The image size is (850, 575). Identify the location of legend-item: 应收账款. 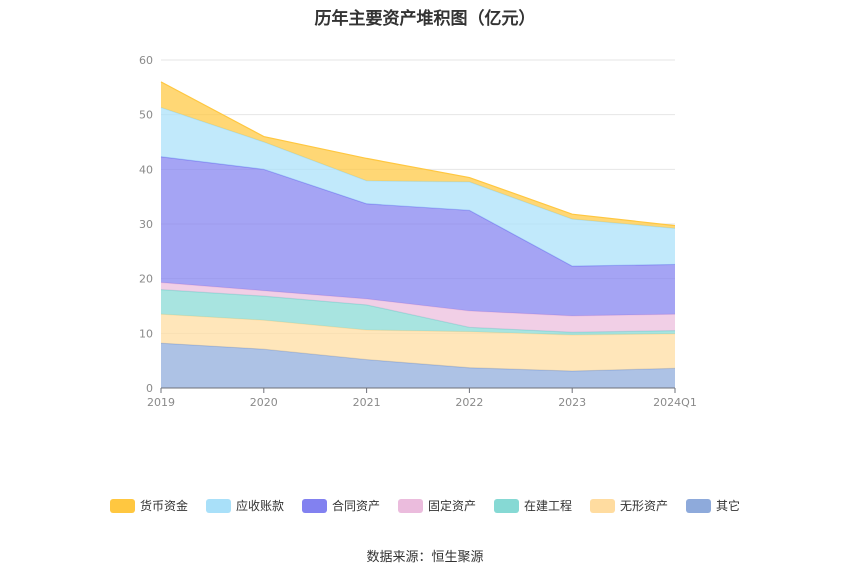
(244, 505).